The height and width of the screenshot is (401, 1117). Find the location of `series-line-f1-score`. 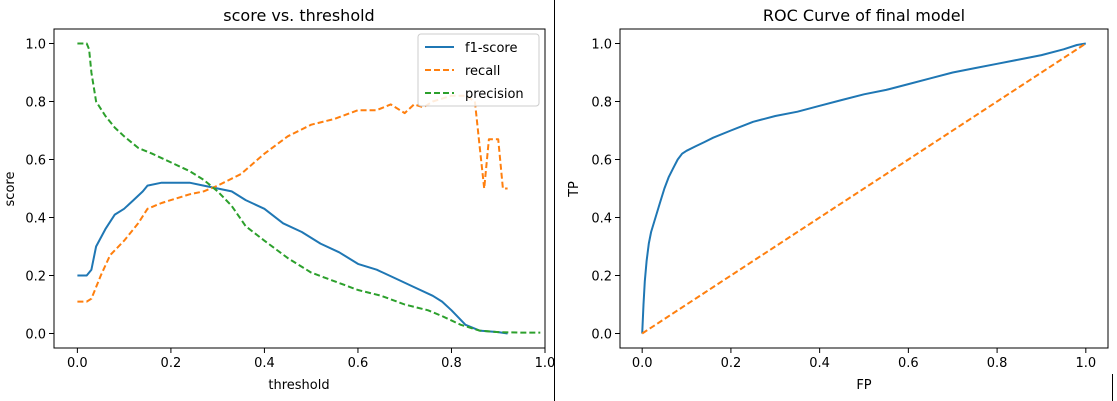

series-line-f1-score is located at coordinates (292, 258).